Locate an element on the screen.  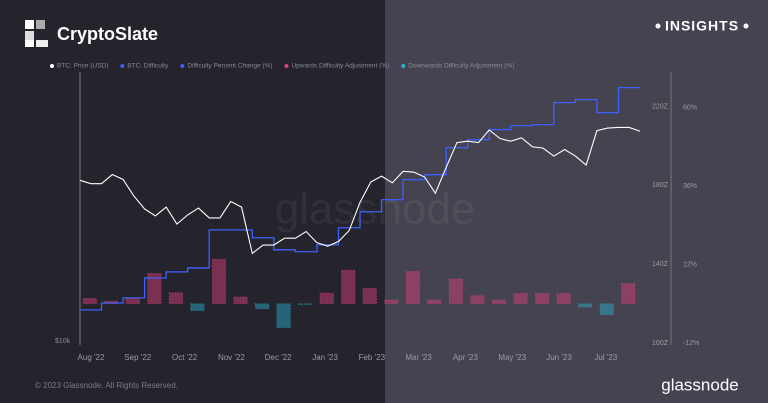
x-tick-label: Jun '23 is located at coordinates (559, 357).